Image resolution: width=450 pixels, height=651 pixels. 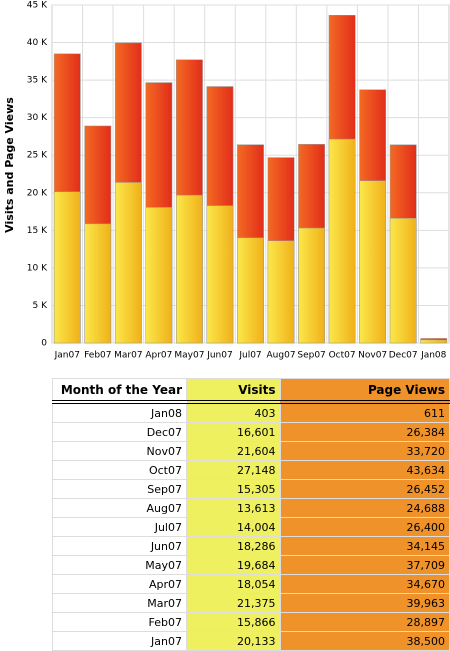 I want to click on table-cell: Mar07, so click(x=119, y=603).